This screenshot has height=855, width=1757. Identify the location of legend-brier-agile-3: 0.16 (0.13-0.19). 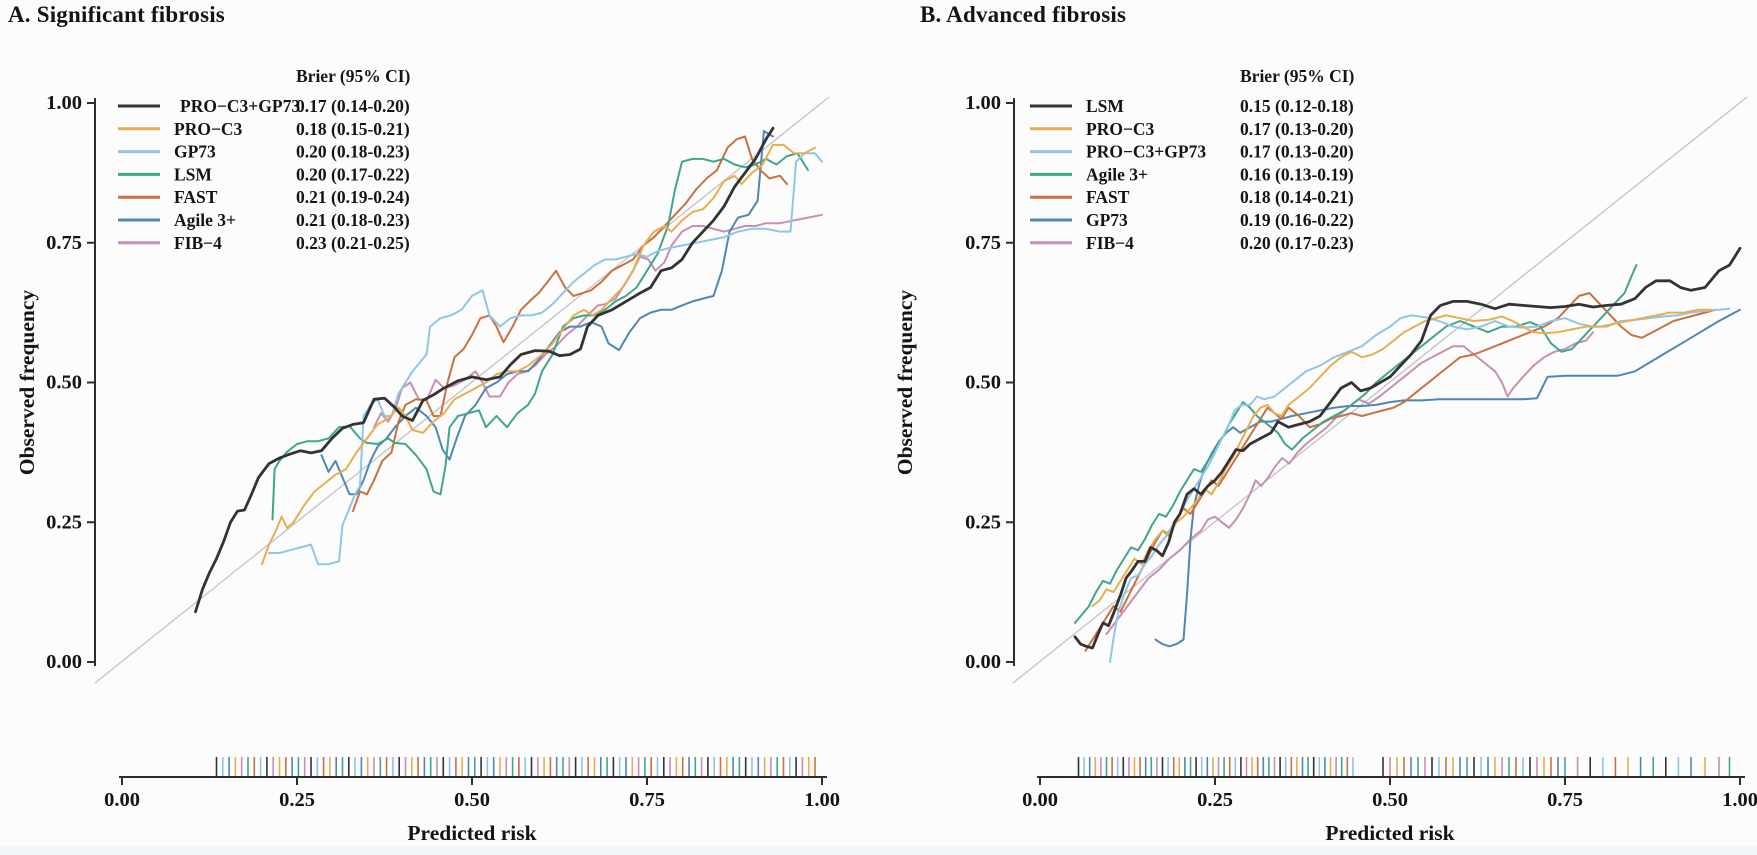
(1297, 174).